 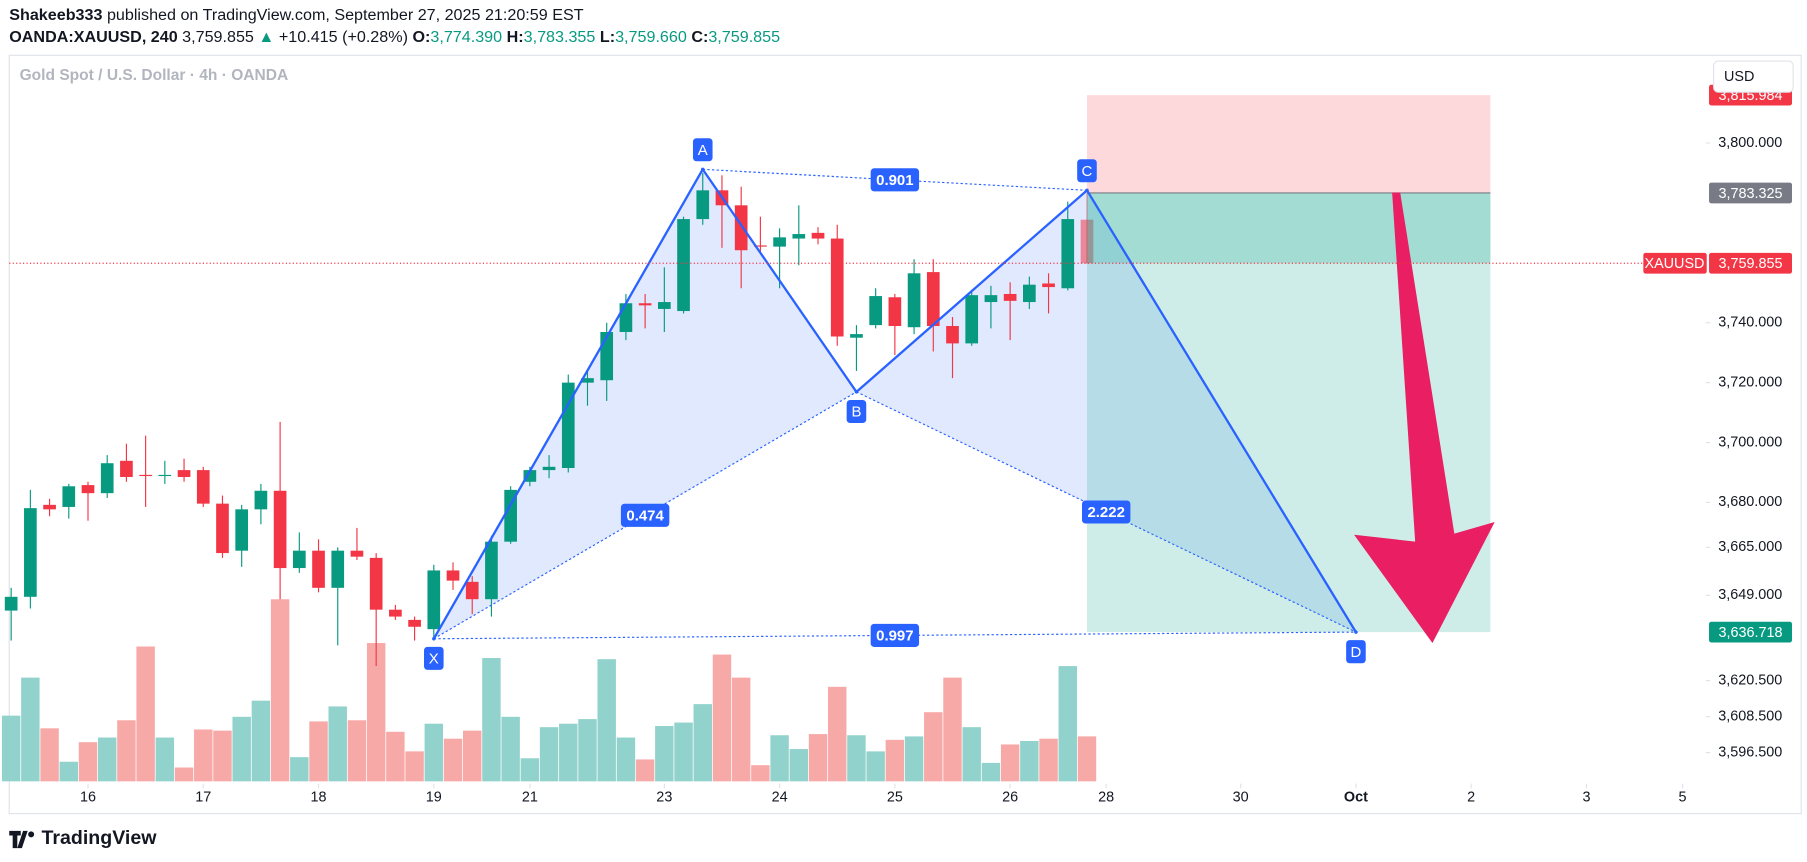 I want to click on point-label: D, so click(x=1356, y=652).